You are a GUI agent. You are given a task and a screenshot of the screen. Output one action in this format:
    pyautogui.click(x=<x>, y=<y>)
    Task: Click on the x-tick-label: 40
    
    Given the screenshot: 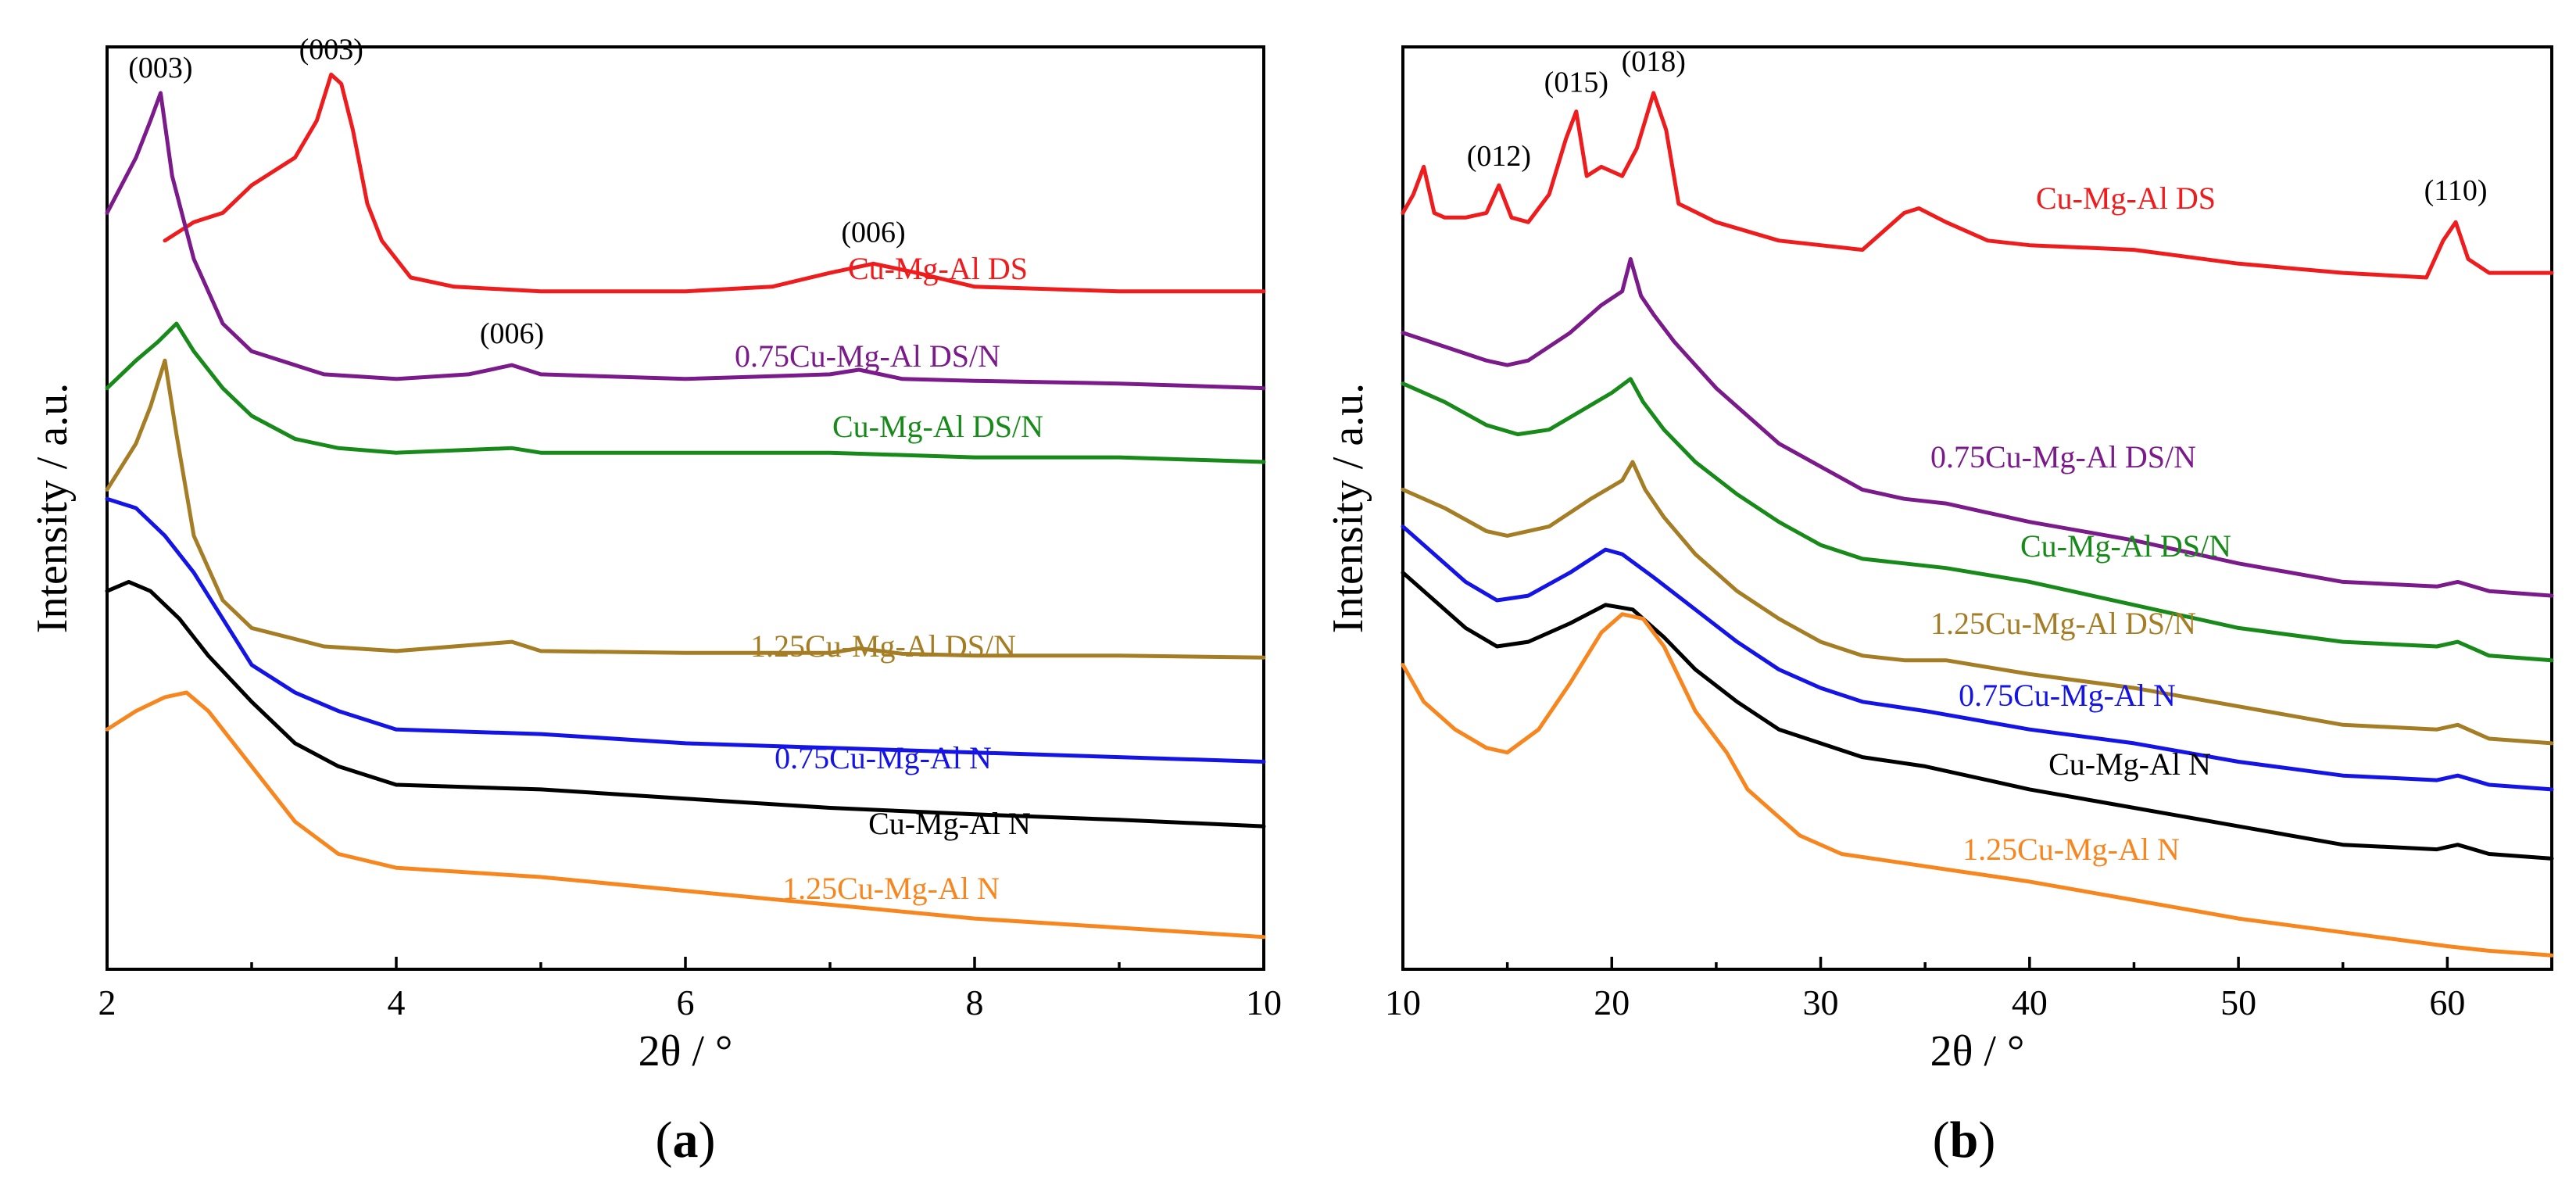 What is the action you would take?
    pyautogui.click(x=2030, y=1002)
    